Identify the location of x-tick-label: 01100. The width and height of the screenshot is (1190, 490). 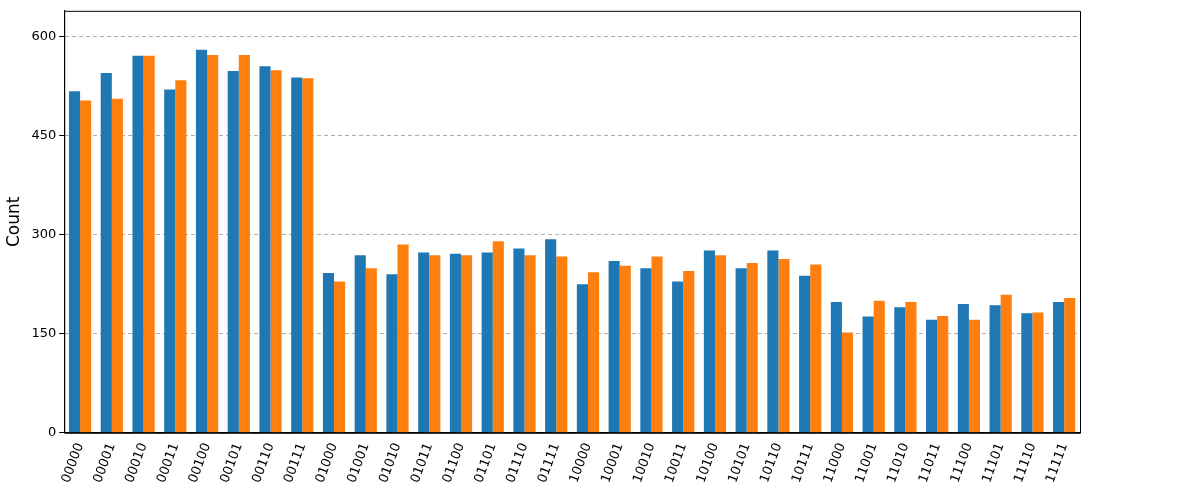
(452, 462).